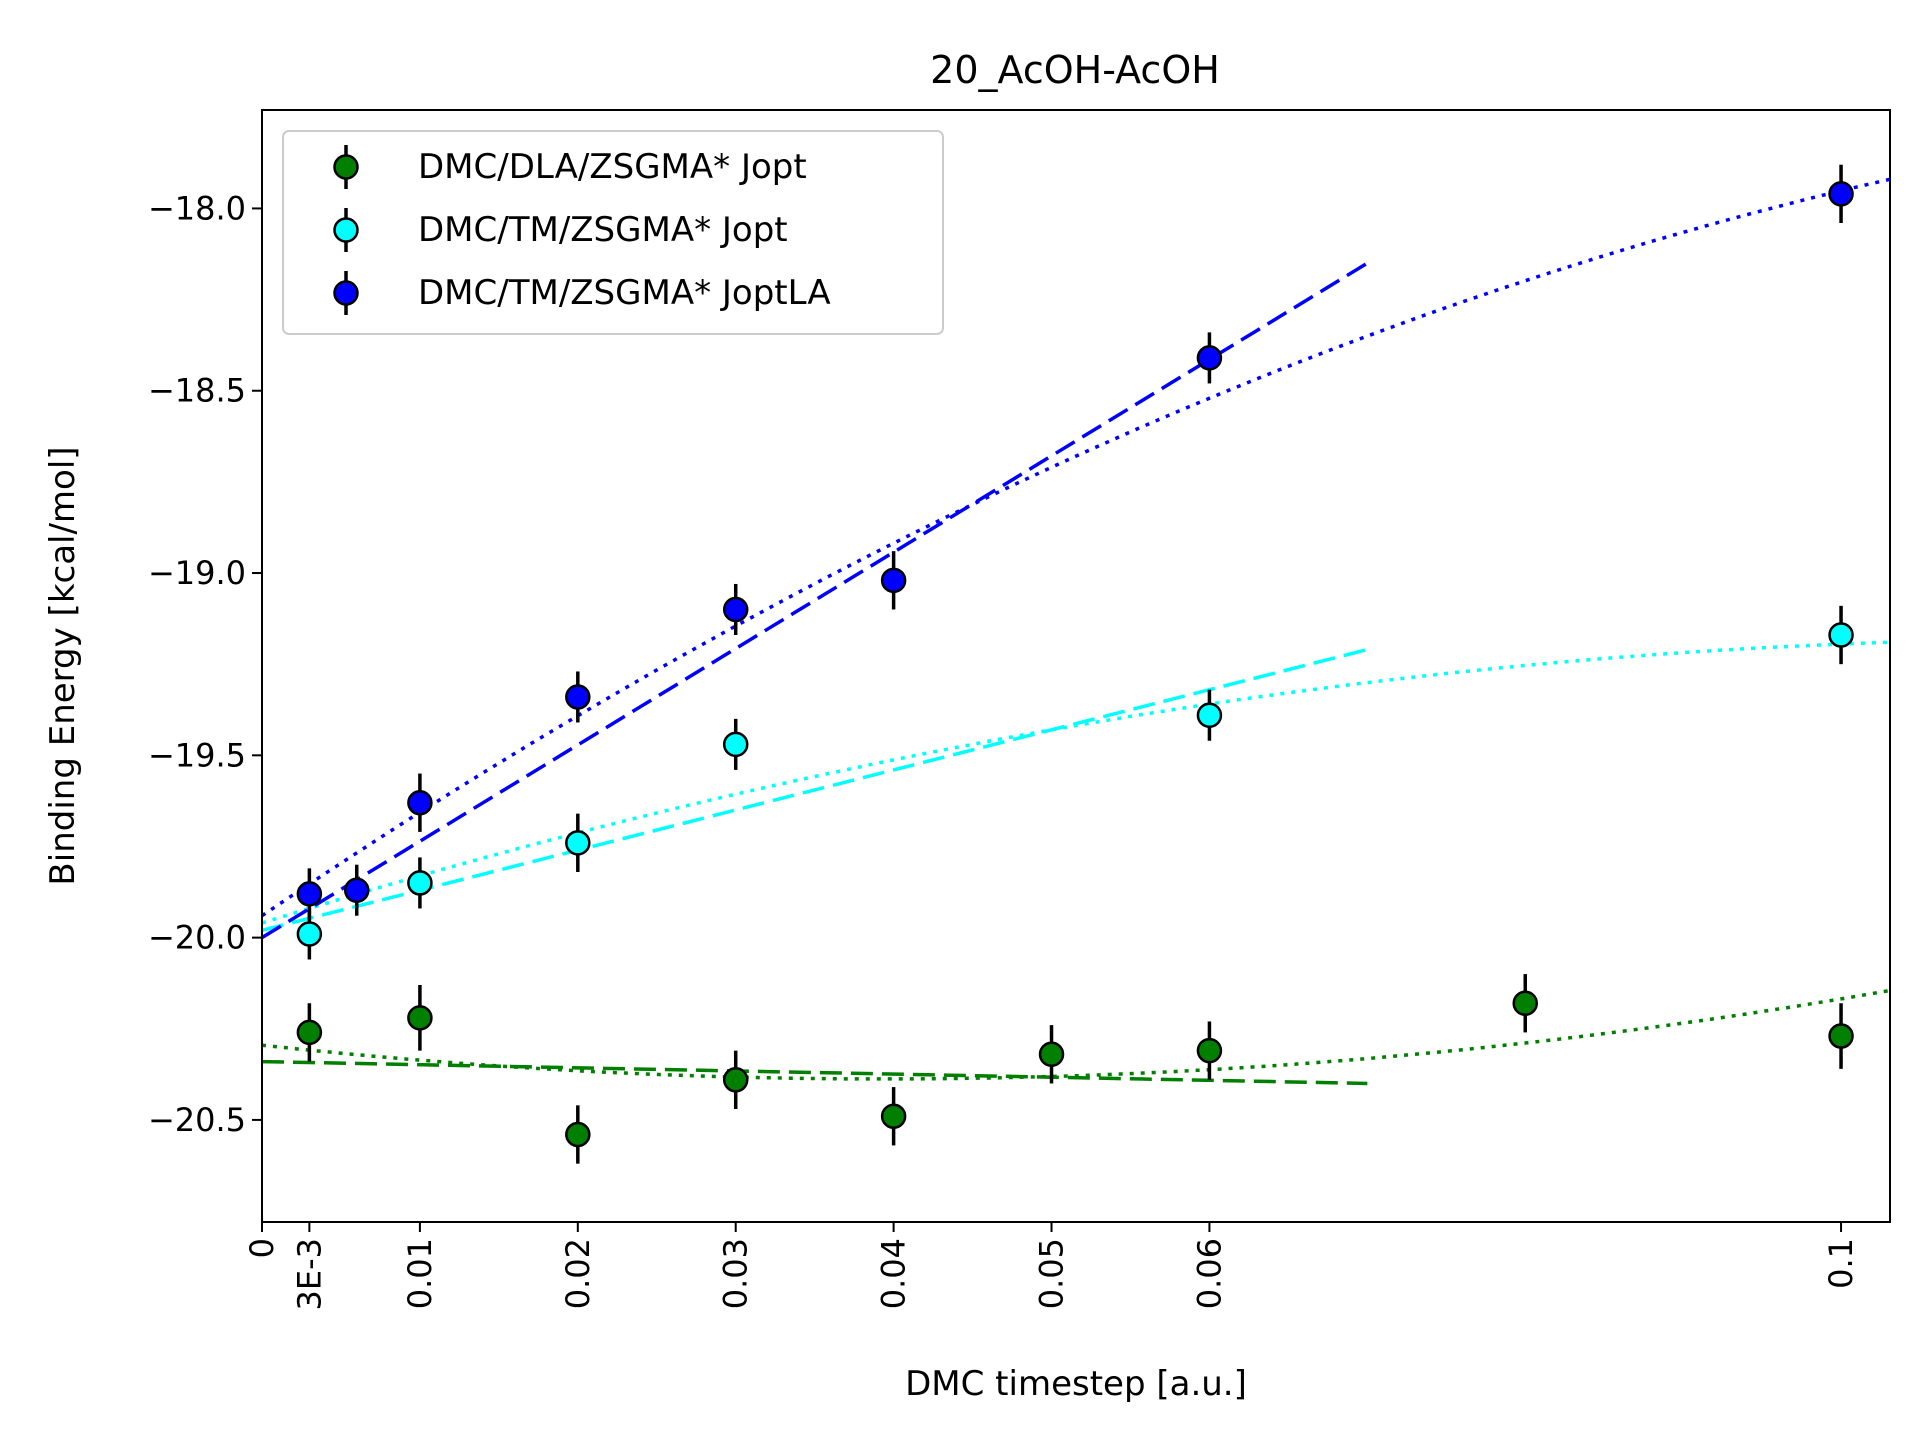  Describe the element at coordinates (612, 167) in the screenshot. I see `legend-label-1: DMC/DLA/ZSGMA* Jopt` at that location.